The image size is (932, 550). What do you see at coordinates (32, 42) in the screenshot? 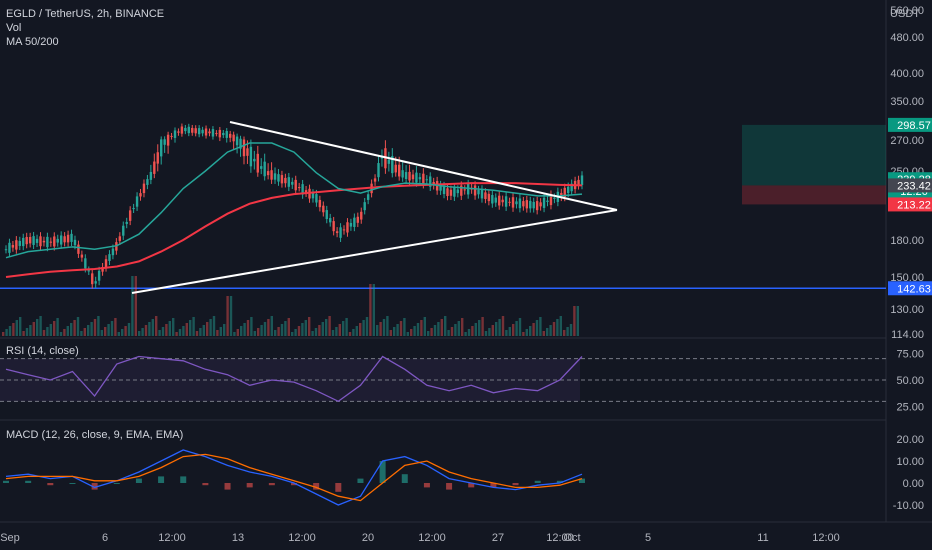
I see `ma-legend: MA 50/200` at bounding box center [32, 42].